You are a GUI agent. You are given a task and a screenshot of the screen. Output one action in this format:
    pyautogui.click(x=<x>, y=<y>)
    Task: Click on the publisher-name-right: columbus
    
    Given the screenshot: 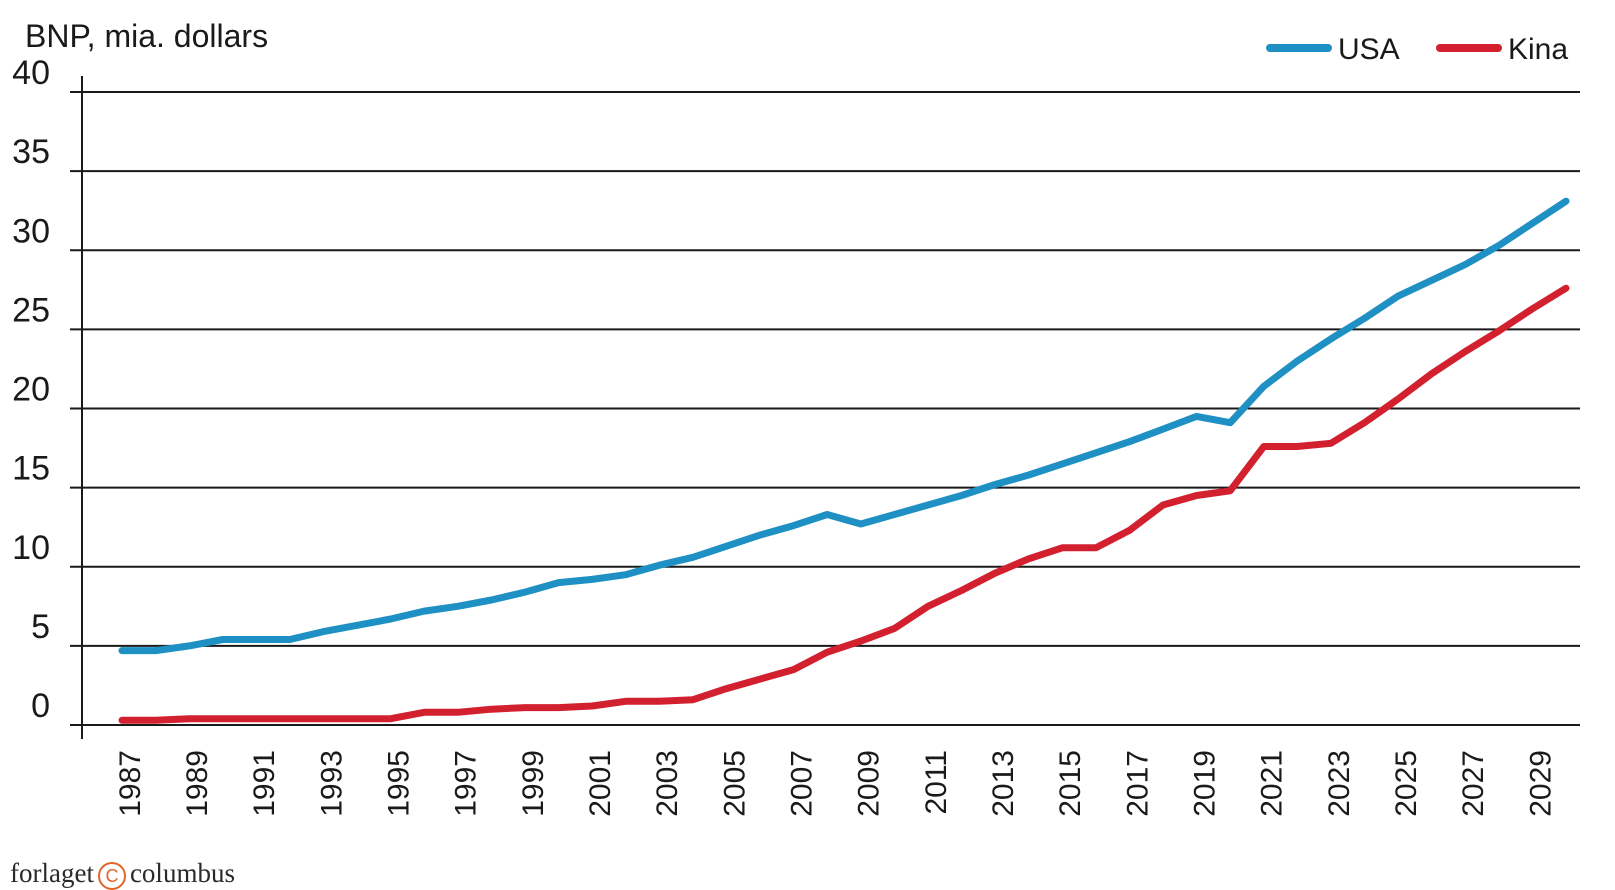 What is the action you would take?
    pyautogui.click(x=182, y=873)
    